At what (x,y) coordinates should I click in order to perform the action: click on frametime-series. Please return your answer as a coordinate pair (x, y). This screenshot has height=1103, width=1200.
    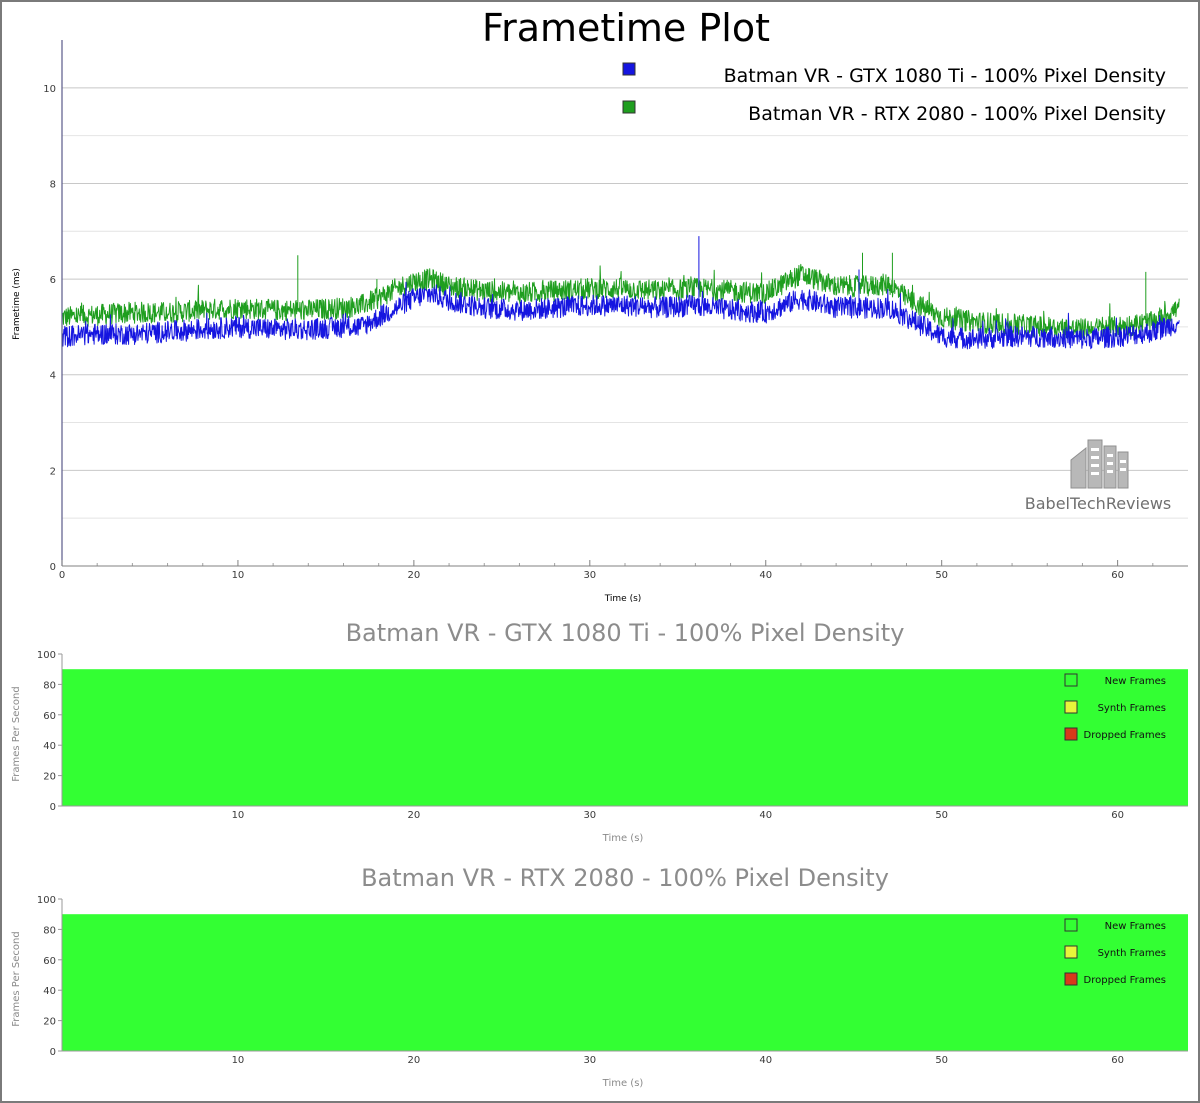
    Looking at the image, I should click on (620, 293).